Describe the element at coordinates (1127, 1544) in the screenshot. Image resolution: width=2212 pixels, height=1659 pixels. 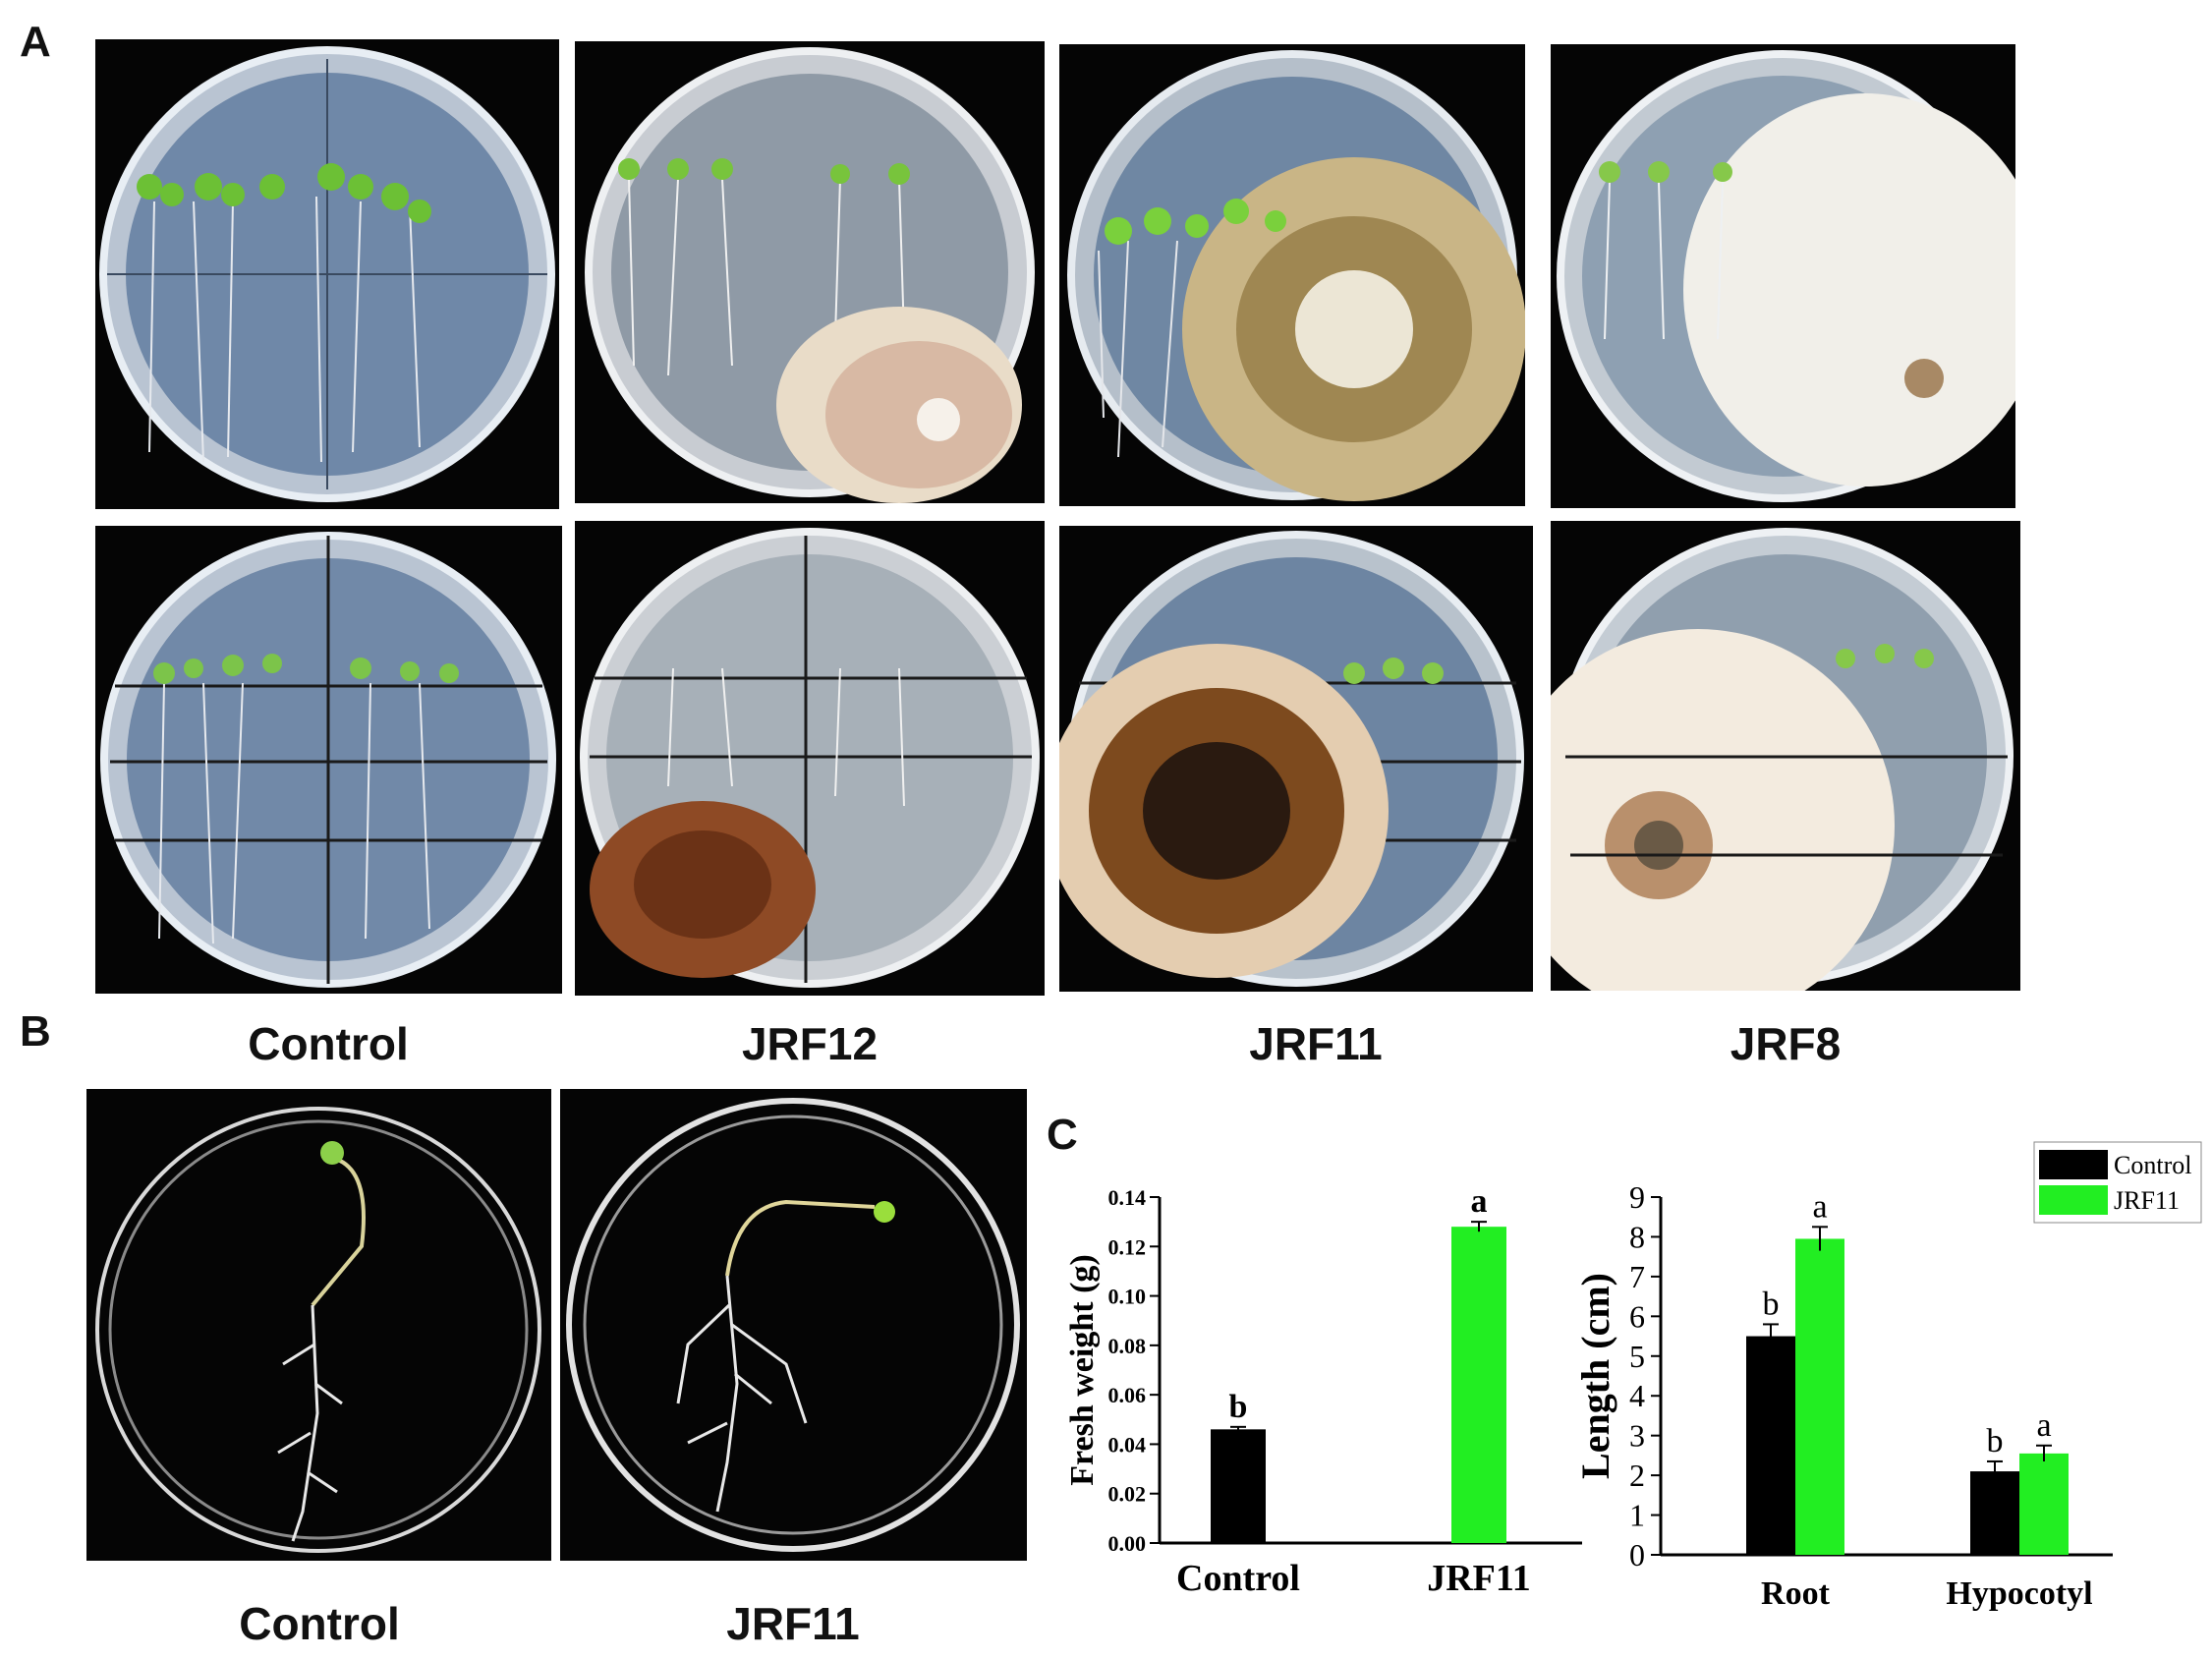
I see `y-tick-label: 0.00` at that location.